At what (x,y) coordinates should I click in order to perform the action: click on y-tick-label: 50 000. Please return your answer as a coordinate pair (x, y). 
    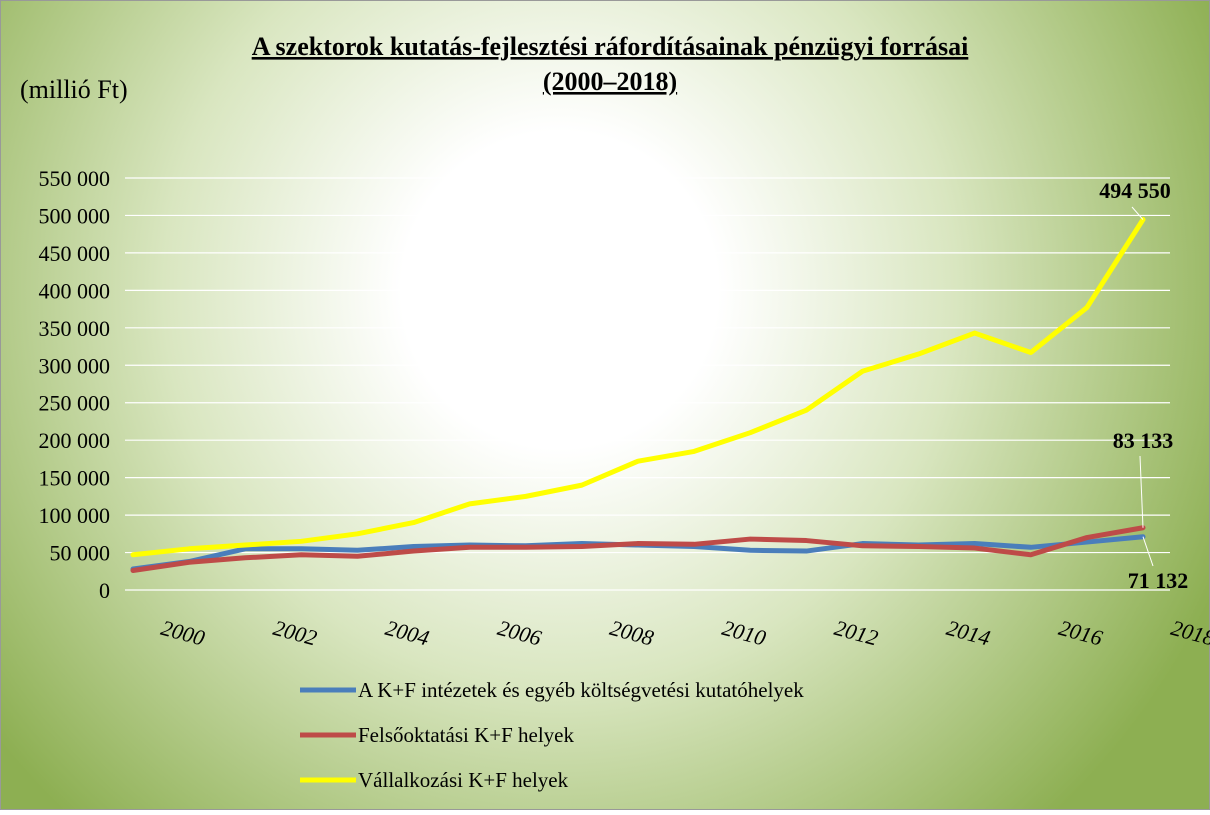
    Looking at the image, I should click on (80, 553).